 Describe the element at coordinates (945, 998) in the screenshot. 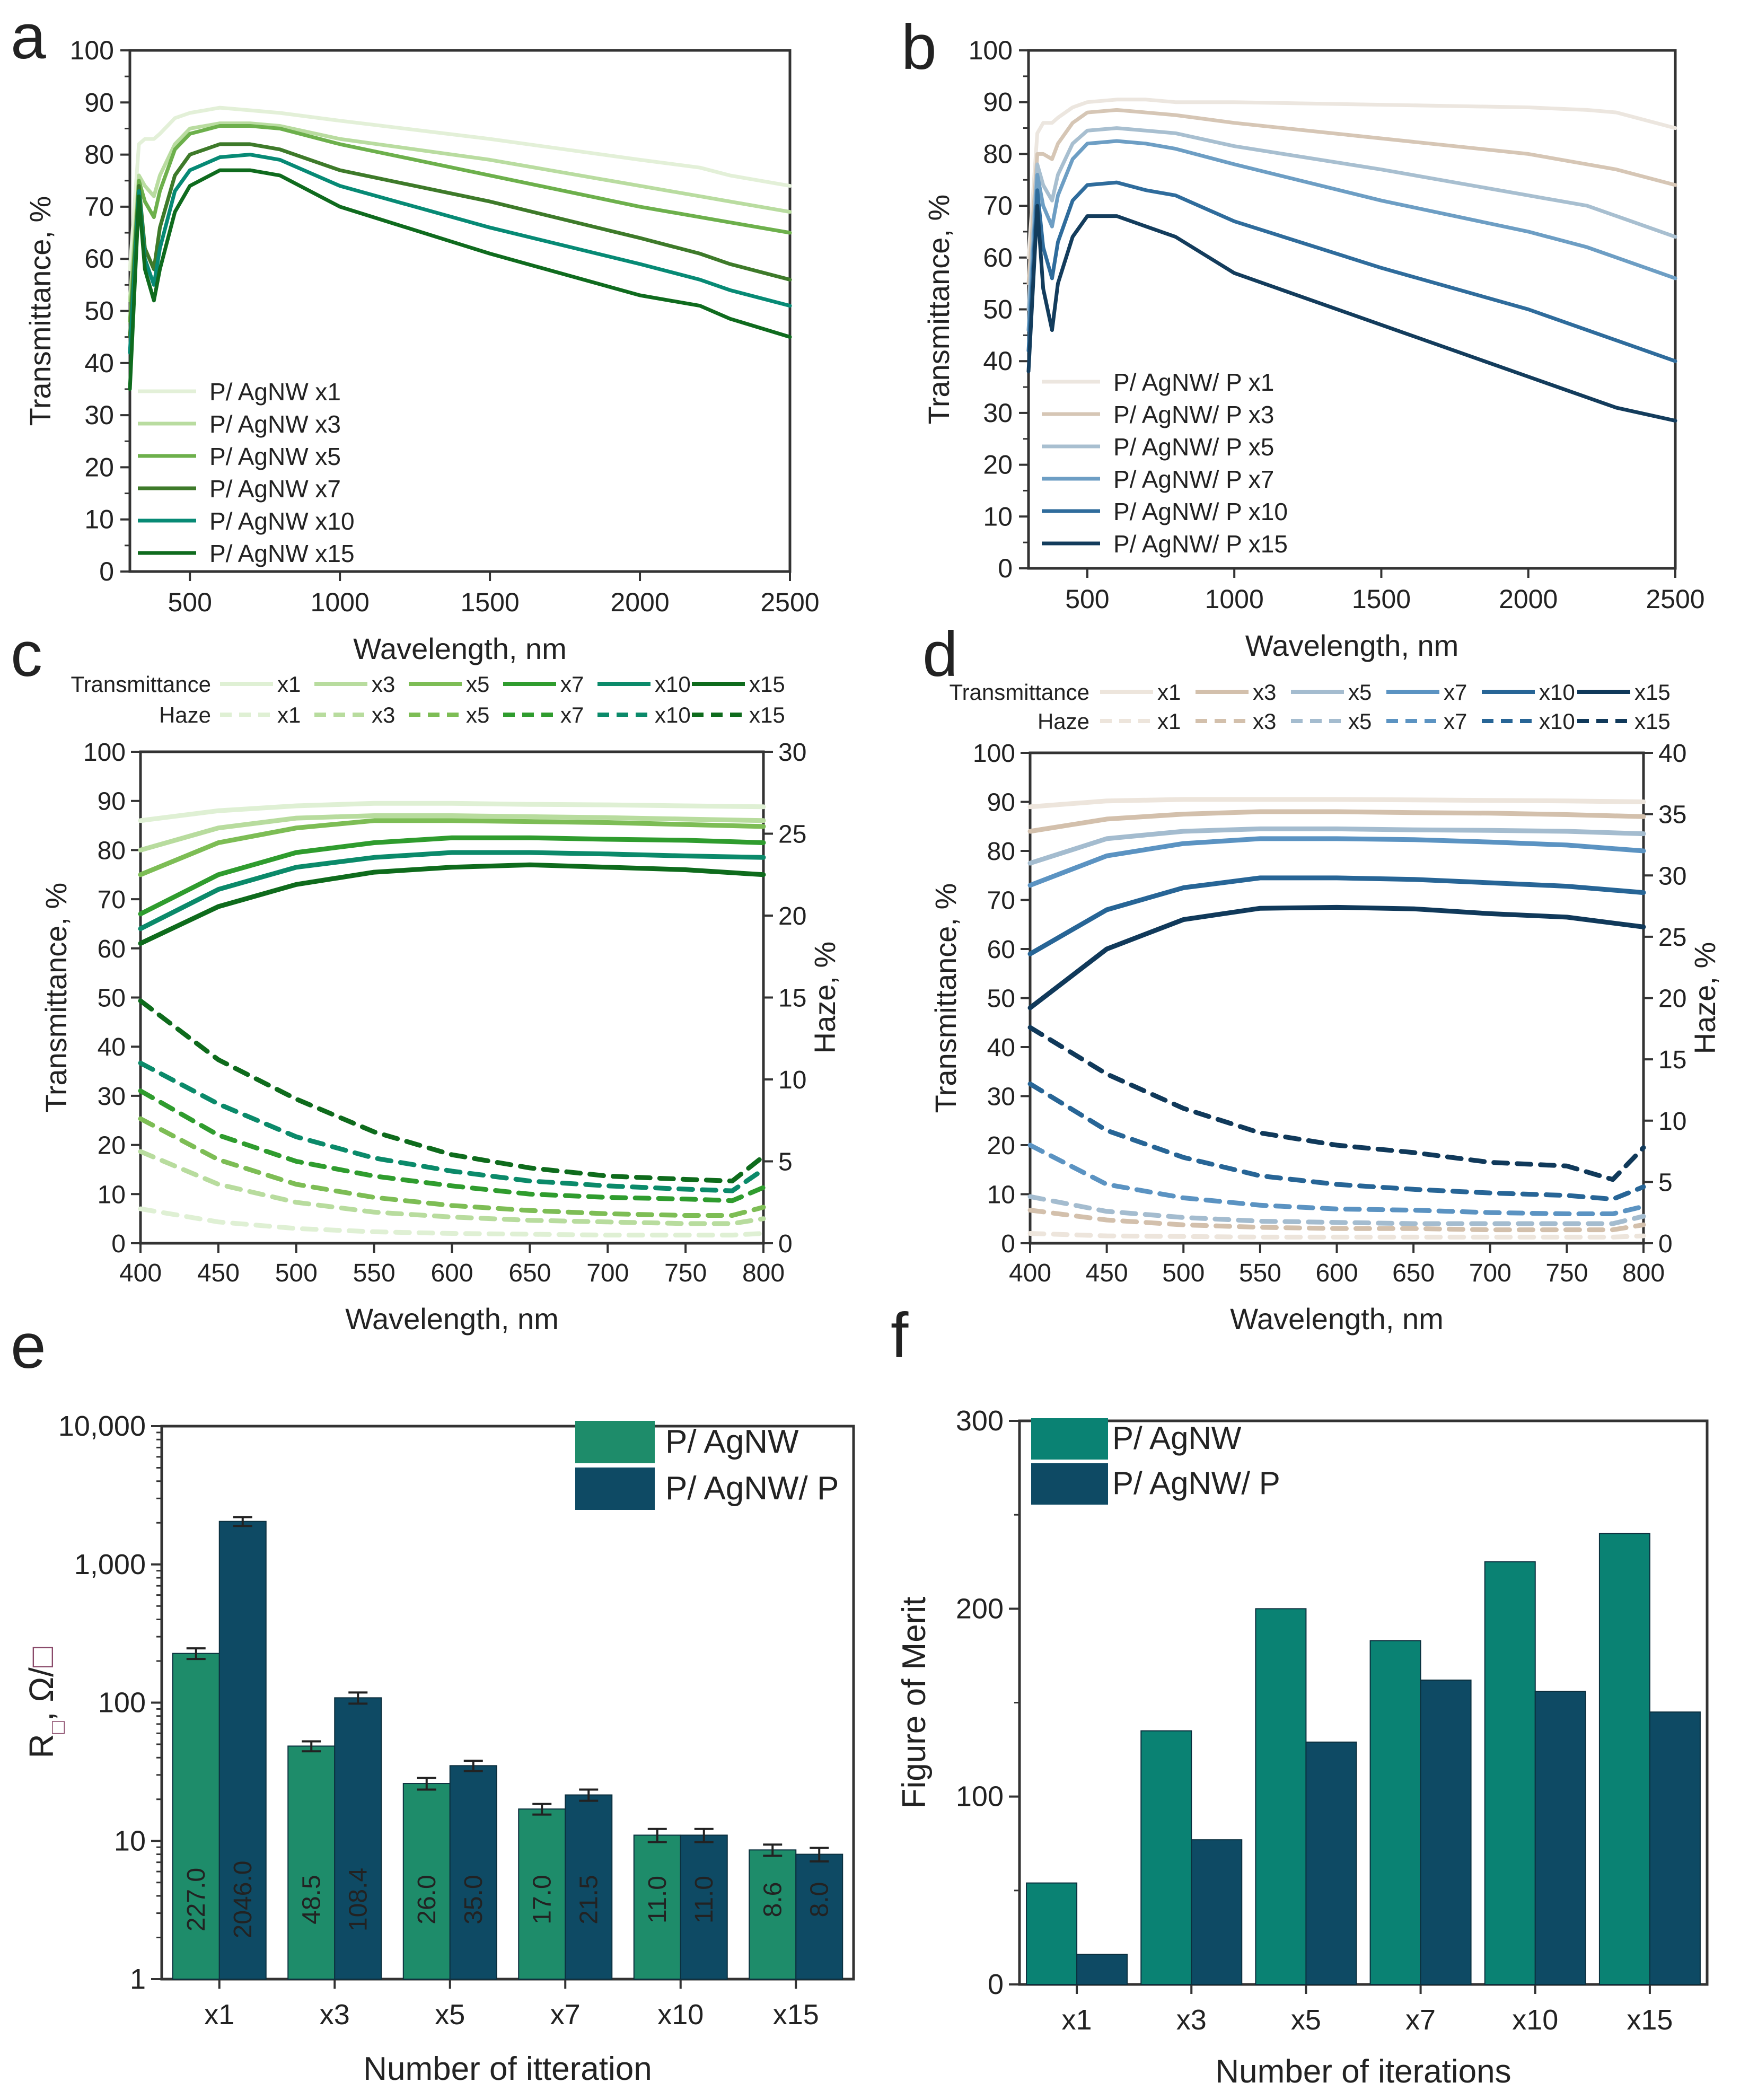

I see `y-axis-title-d: Transmittance, %` at that location.